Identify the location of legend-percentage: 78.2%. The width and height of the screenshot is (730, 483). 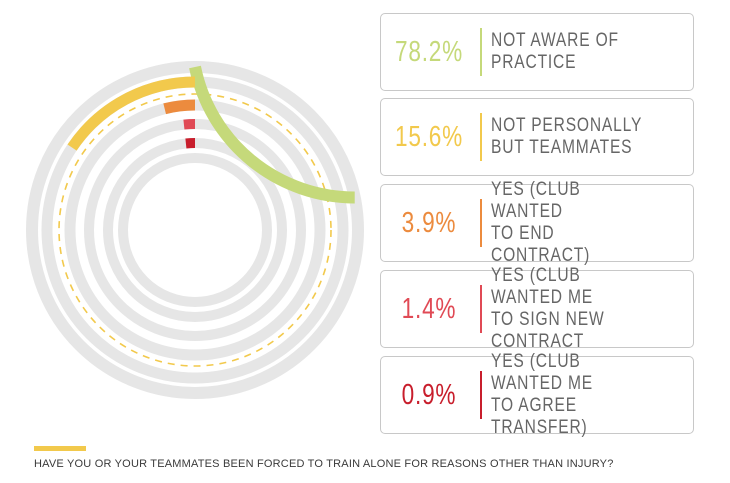
(429, 51).